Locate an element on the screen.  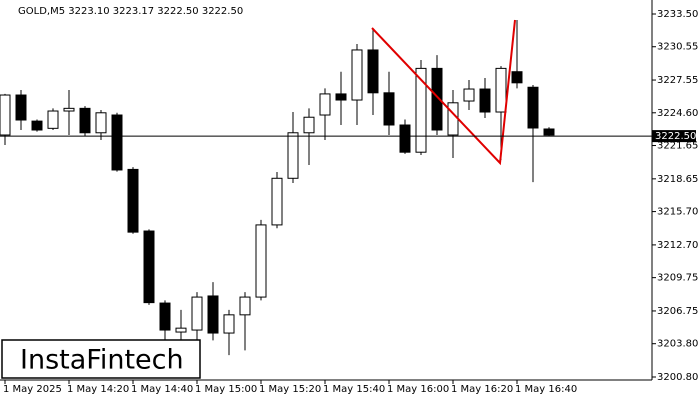
x-tick-label: 1 May 14:40 is located at coordinates (162, 389).